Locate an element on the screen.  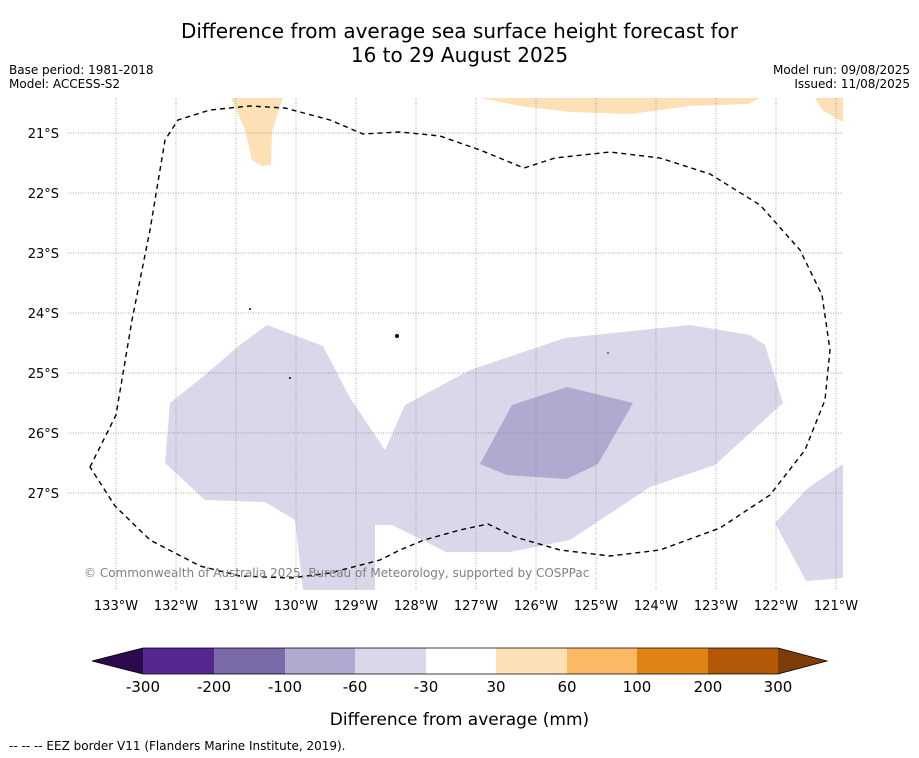
lat-label: 24°S is located at coordinates (43, 314).